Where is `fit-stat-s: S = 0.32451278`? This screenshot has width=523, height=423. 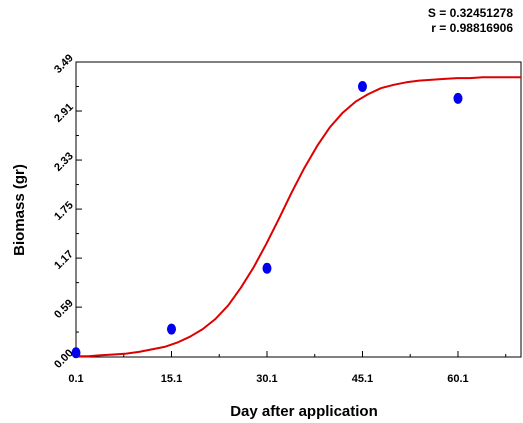
fit-stat-s: S = 0.32451278 is located at coordinates (470, 13).